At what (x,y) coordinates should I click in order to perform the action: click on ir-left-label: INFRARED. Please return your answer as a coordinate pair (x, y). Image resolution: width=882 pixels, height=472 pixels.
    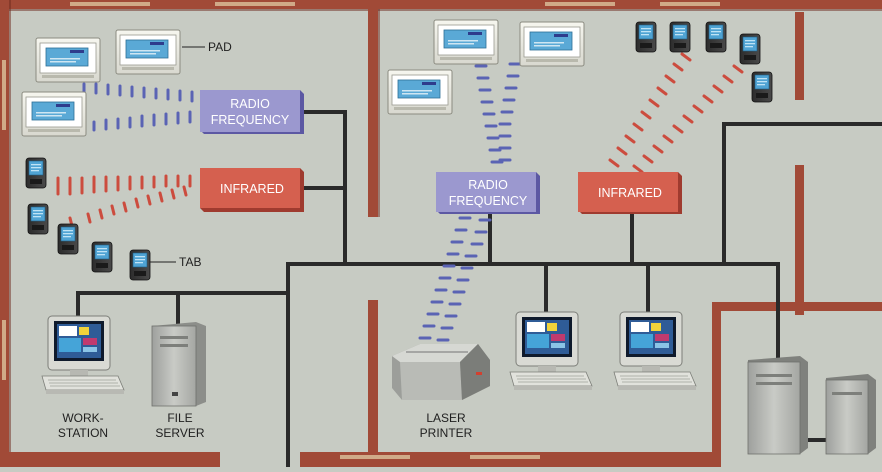
    Looking at the image, I should click on (252, 189).